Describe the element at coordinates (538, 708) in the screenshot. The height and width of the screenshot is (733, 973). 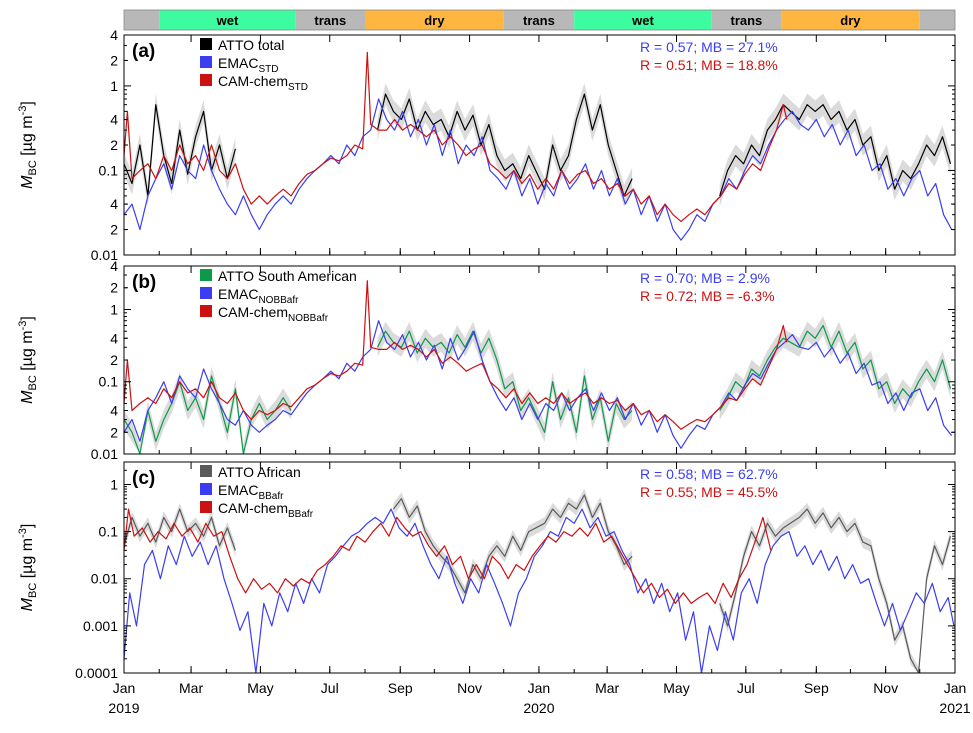
I see `x-year-label: 2020` at that location.